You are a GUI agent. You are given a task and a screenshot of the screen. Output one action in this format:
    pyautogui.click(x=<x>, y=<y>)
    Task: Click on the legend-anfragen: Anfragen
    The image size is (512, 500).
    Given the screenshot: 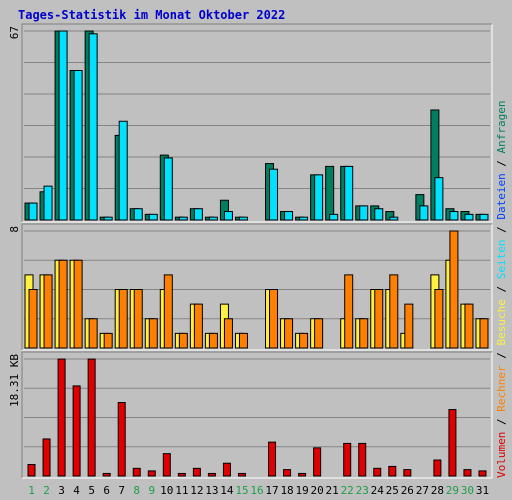 What is the action you would take?
    pyautogui.click(x=501, y=126)
    